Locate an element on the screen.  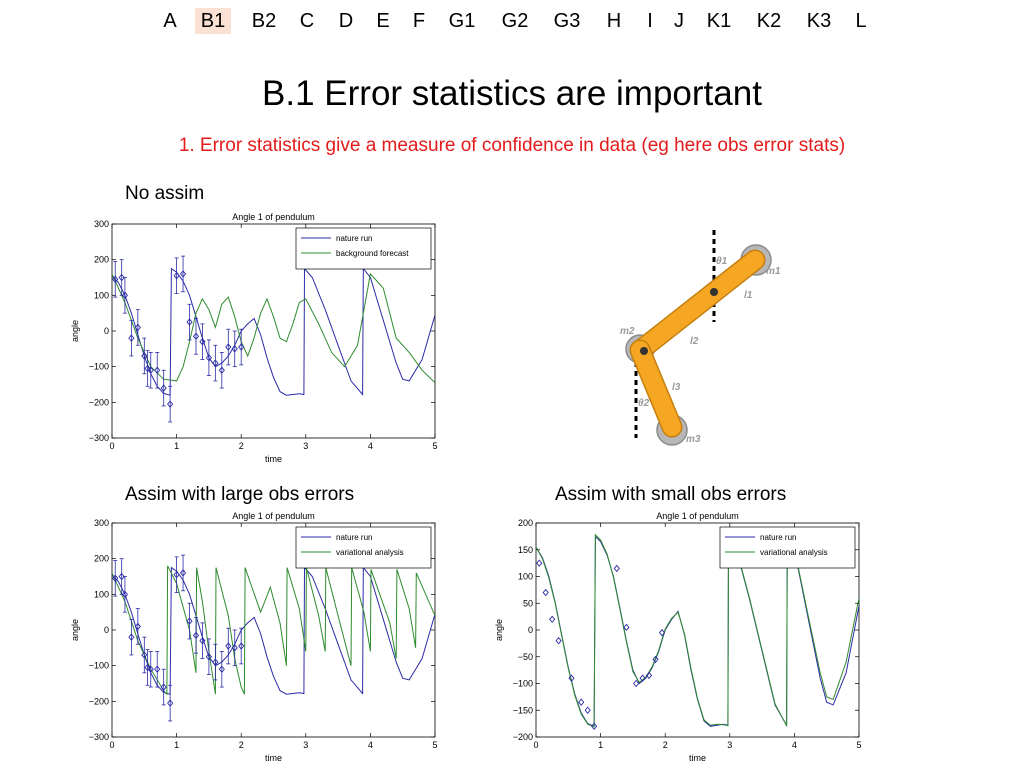
label-l1: l1 is located at coordinates (748, 295).